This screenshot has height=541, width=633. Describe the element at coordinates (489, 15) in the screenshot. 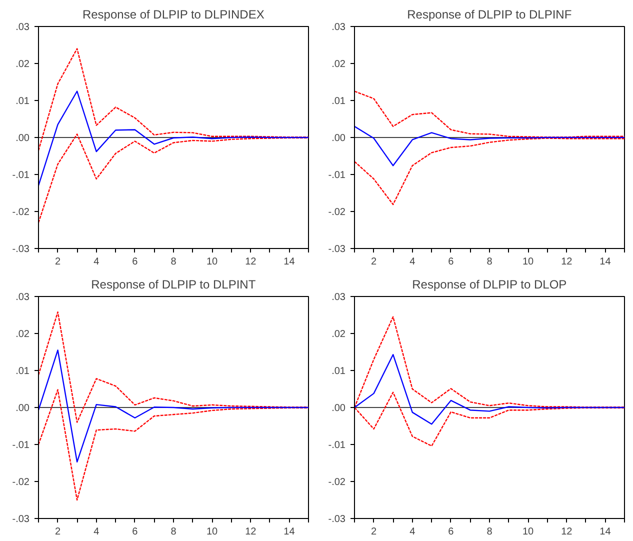

I see `chart-title: Response of DLPIP to DLPINF` at that location.